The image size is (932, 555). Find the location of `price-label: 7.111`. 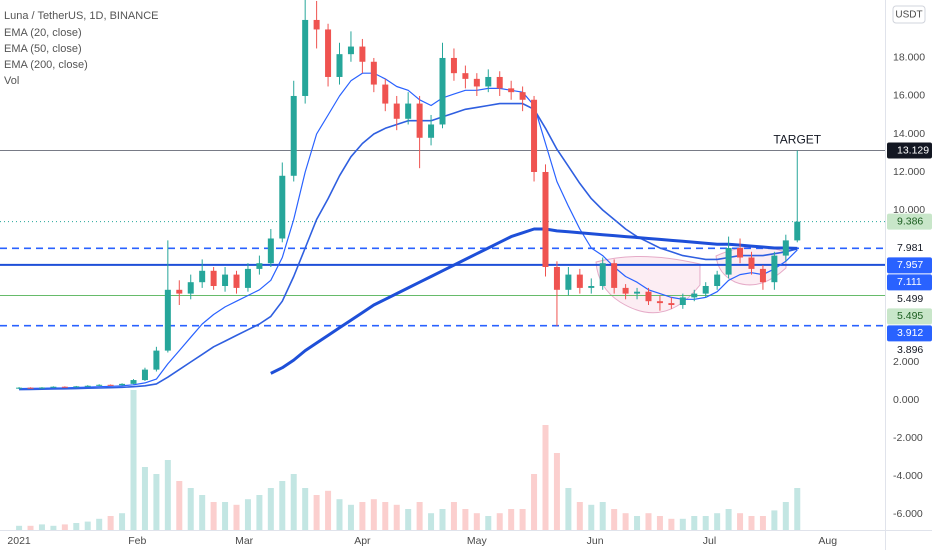

price-label: 7.111 is located at coordinates (909, 282).